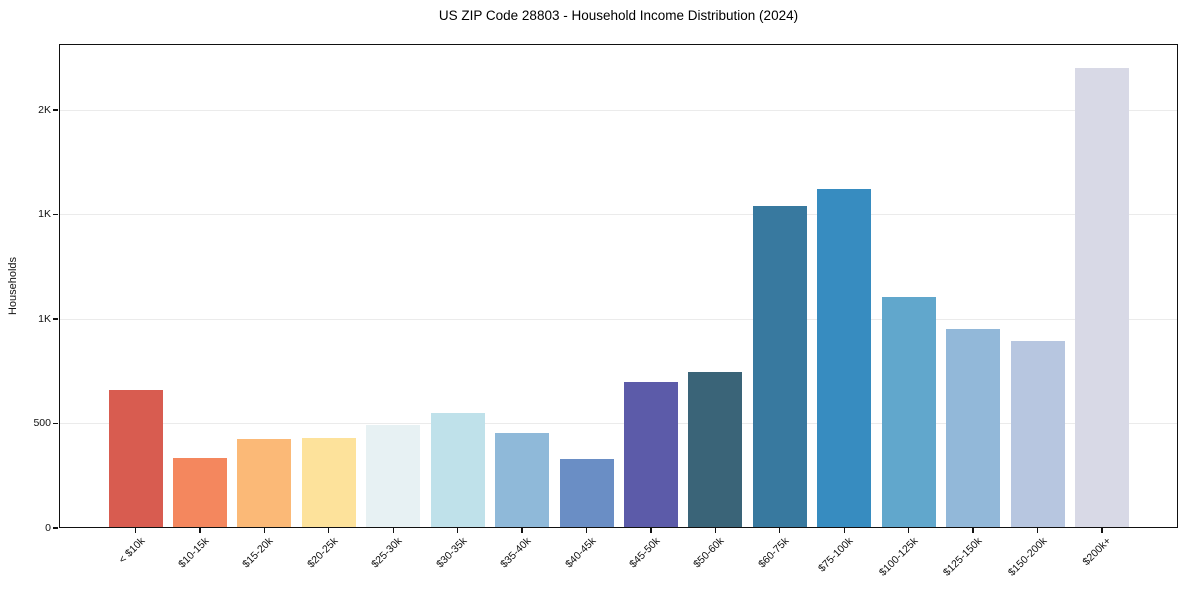 This screenshot has width=1189, height=590. Describe the element at coordinates (13, 286) in the screenshot. I see `y-axis-label: Households` at that location.